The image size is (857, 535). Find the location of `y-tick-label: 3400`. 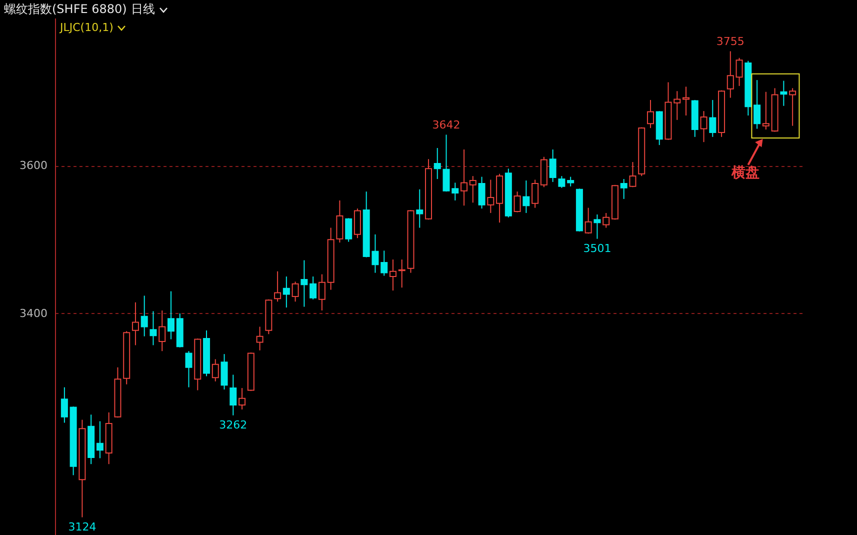

y-tick-label: 3400 is located at coordinates (34, 313).